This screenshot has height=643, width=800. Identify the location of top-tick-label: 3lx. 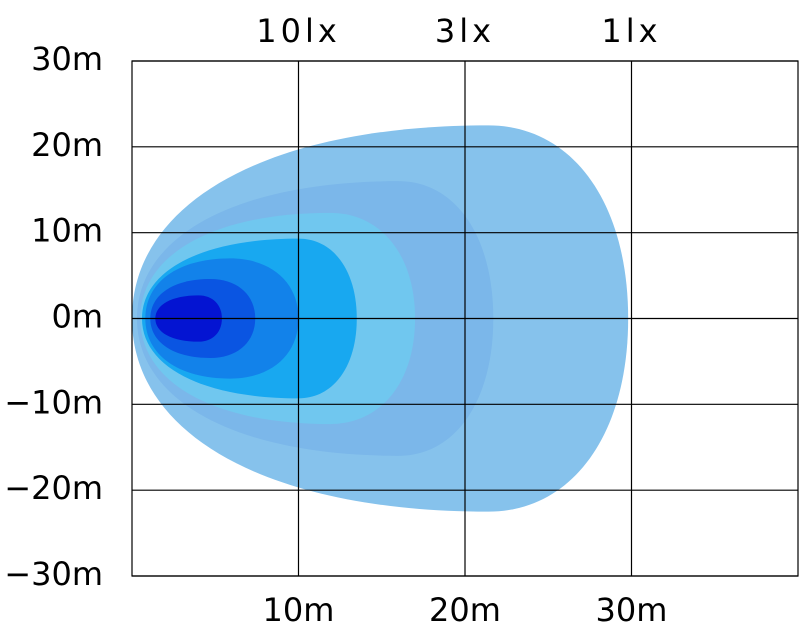
(465, 31).